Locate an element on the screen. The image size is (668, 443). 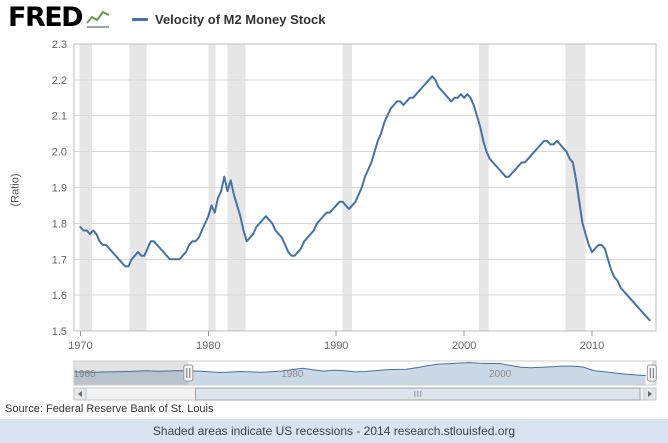
y-axis-labels: 1.5 1.6 1.7 1.8 1.9 2.0 2.1 2.2 2.3 is located at coordinates (59, 188).